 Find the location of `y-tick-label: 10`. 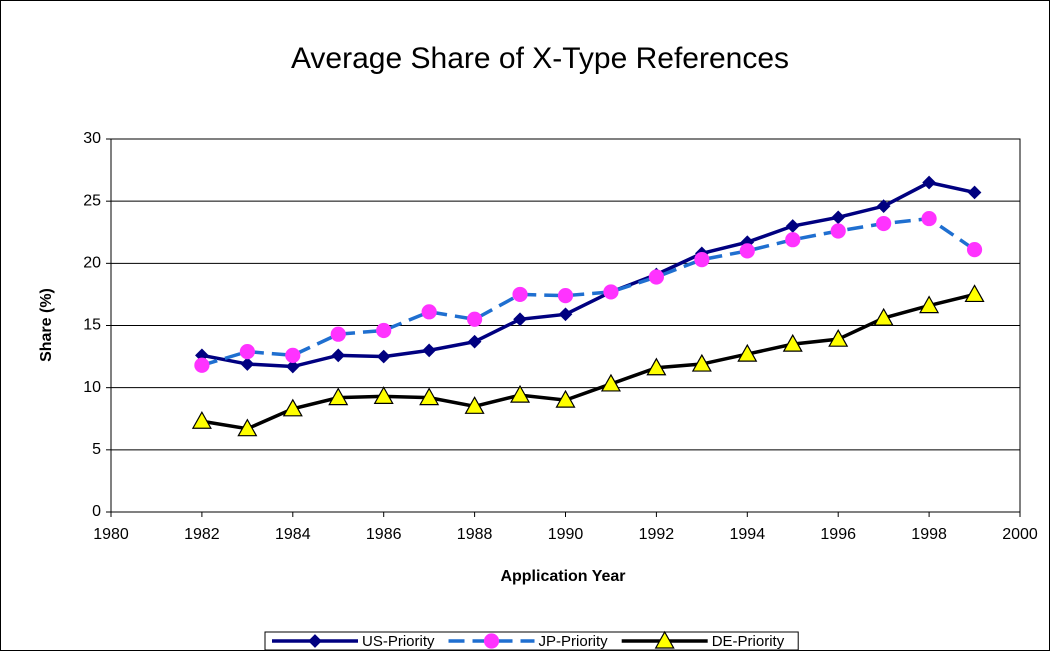

y-tick-label: 10 is located at coordinates (92, 387).